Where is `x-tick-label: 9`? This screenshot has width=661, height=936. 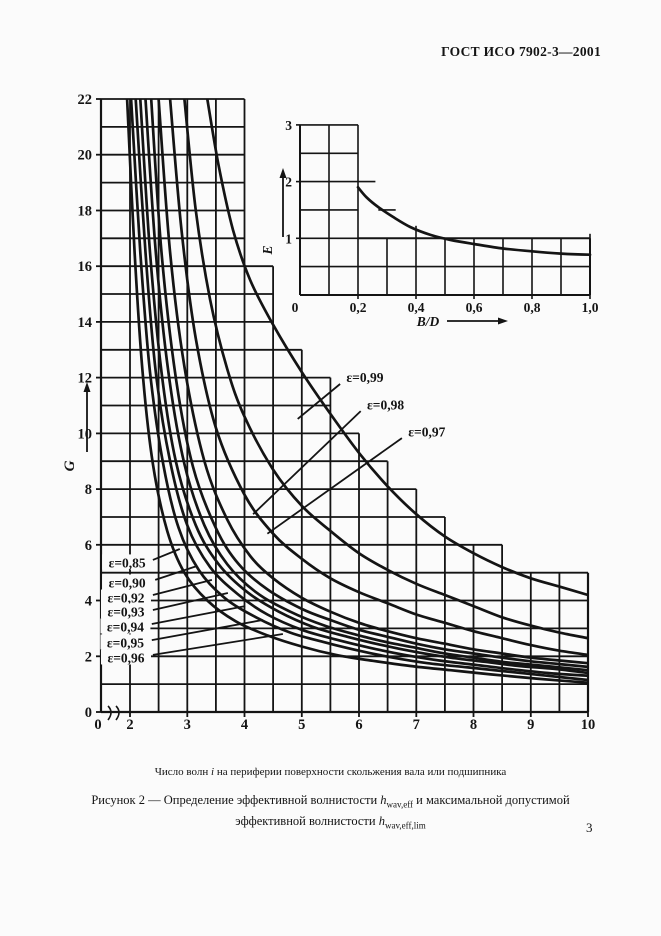 x-tick-label: 9 is located at coordinates (530, 725).